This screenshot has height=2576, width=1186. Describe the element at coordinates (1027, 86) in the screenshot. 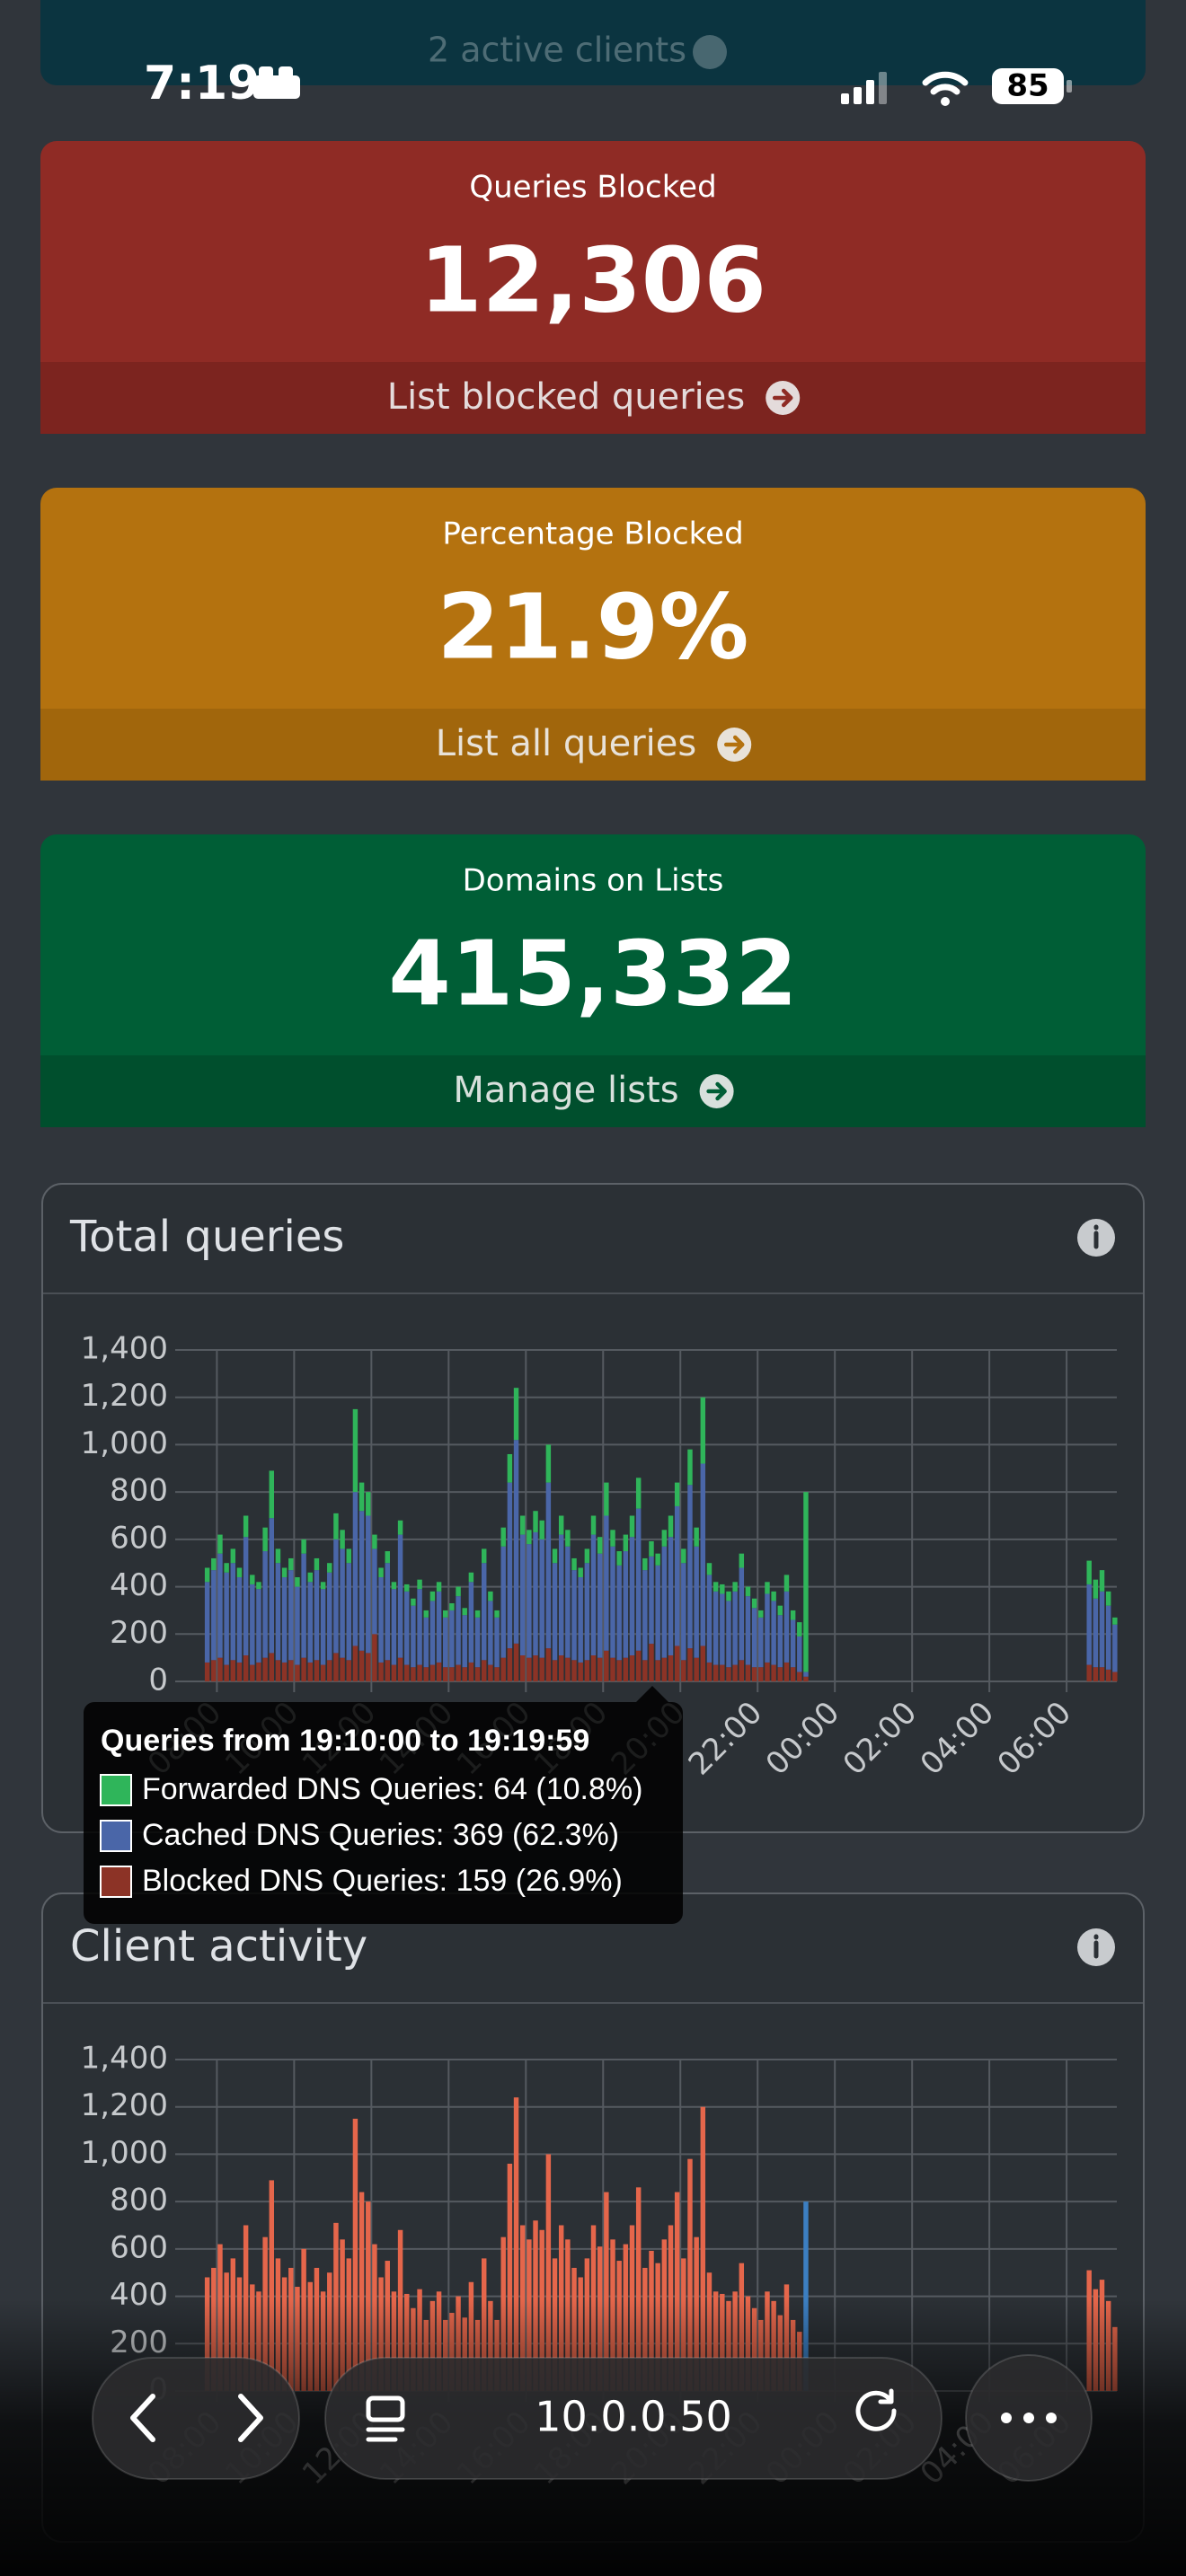

I see `battery-level: 85` at that location.